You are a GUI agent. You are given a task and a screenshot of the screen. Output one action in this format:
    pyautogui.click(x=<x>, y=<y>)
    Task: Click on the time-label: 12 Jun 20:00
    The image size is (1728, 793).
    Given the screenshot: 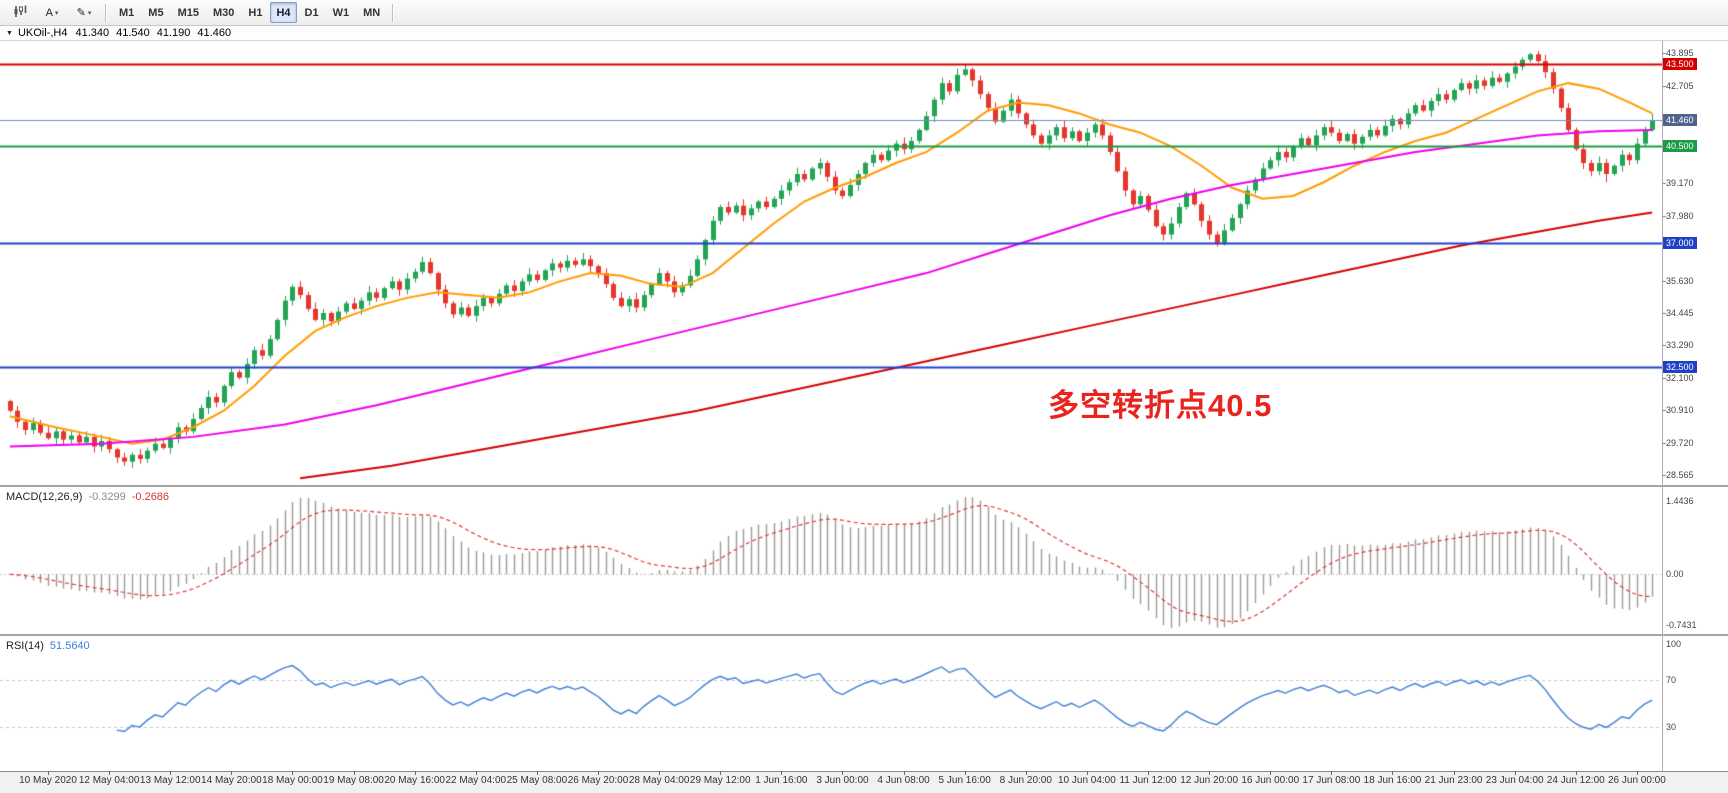 What is the action you would take?
    pyautogui.click(x=1209, y=780)
    